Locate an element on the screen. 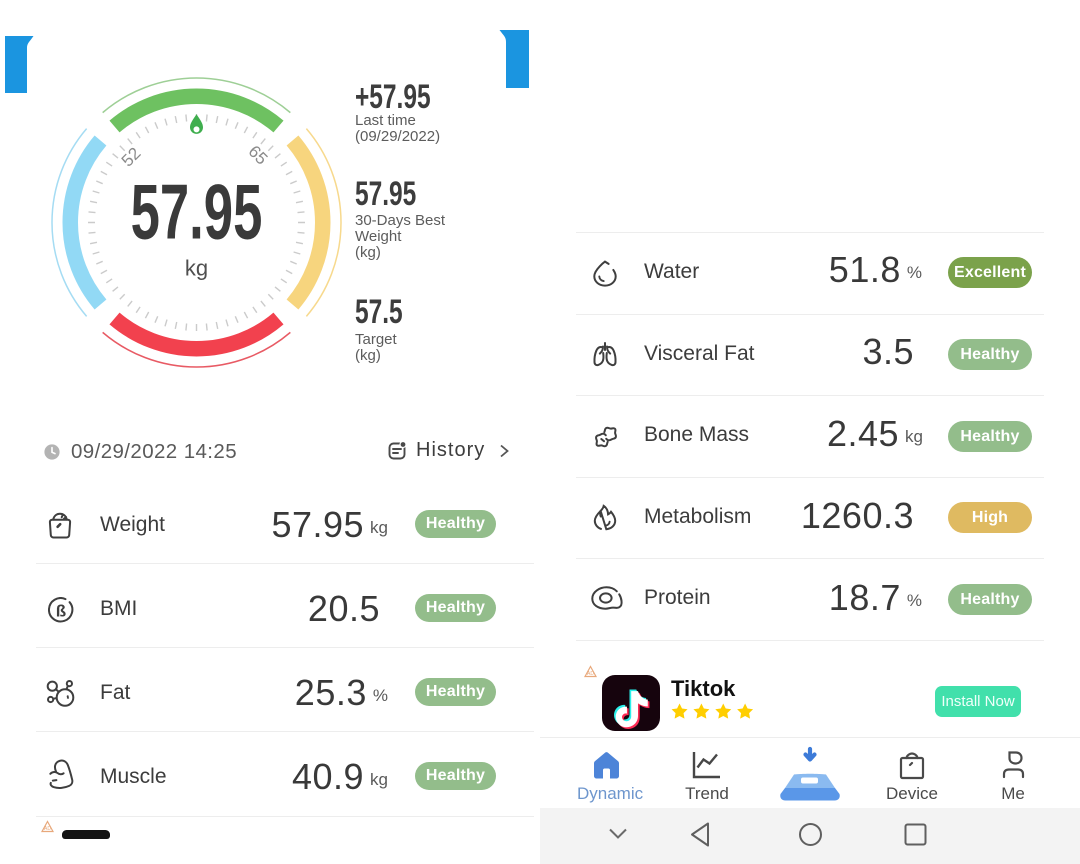  svg-text: ß is located at coordinates (61, 611).